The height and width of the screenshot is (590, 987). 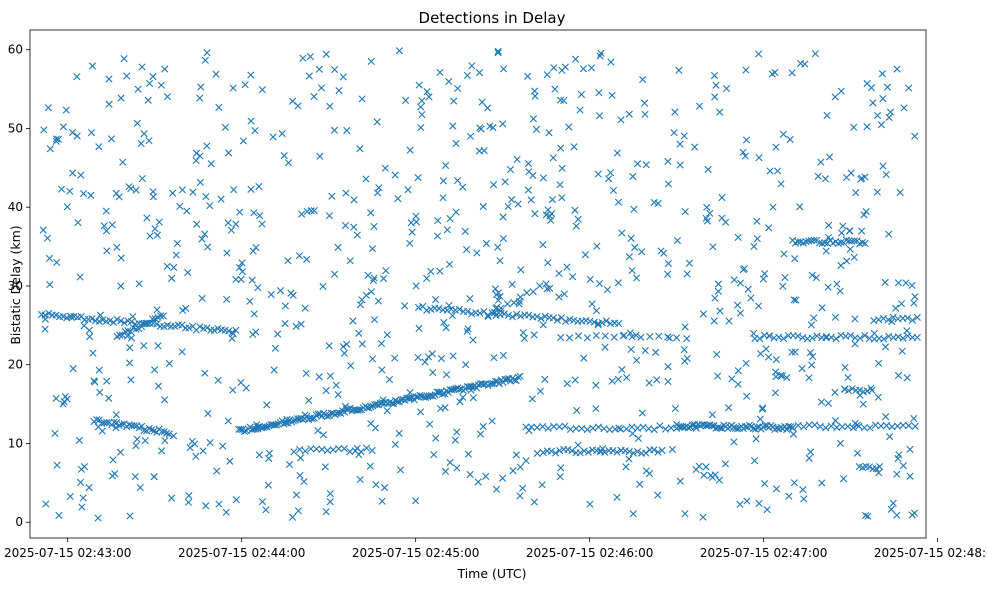 What do you see at coordinates (241, 553) in the screenshot?
I see `x-tick-label: 2025-07-15 02:44:00` at bounding box center [241, 553].